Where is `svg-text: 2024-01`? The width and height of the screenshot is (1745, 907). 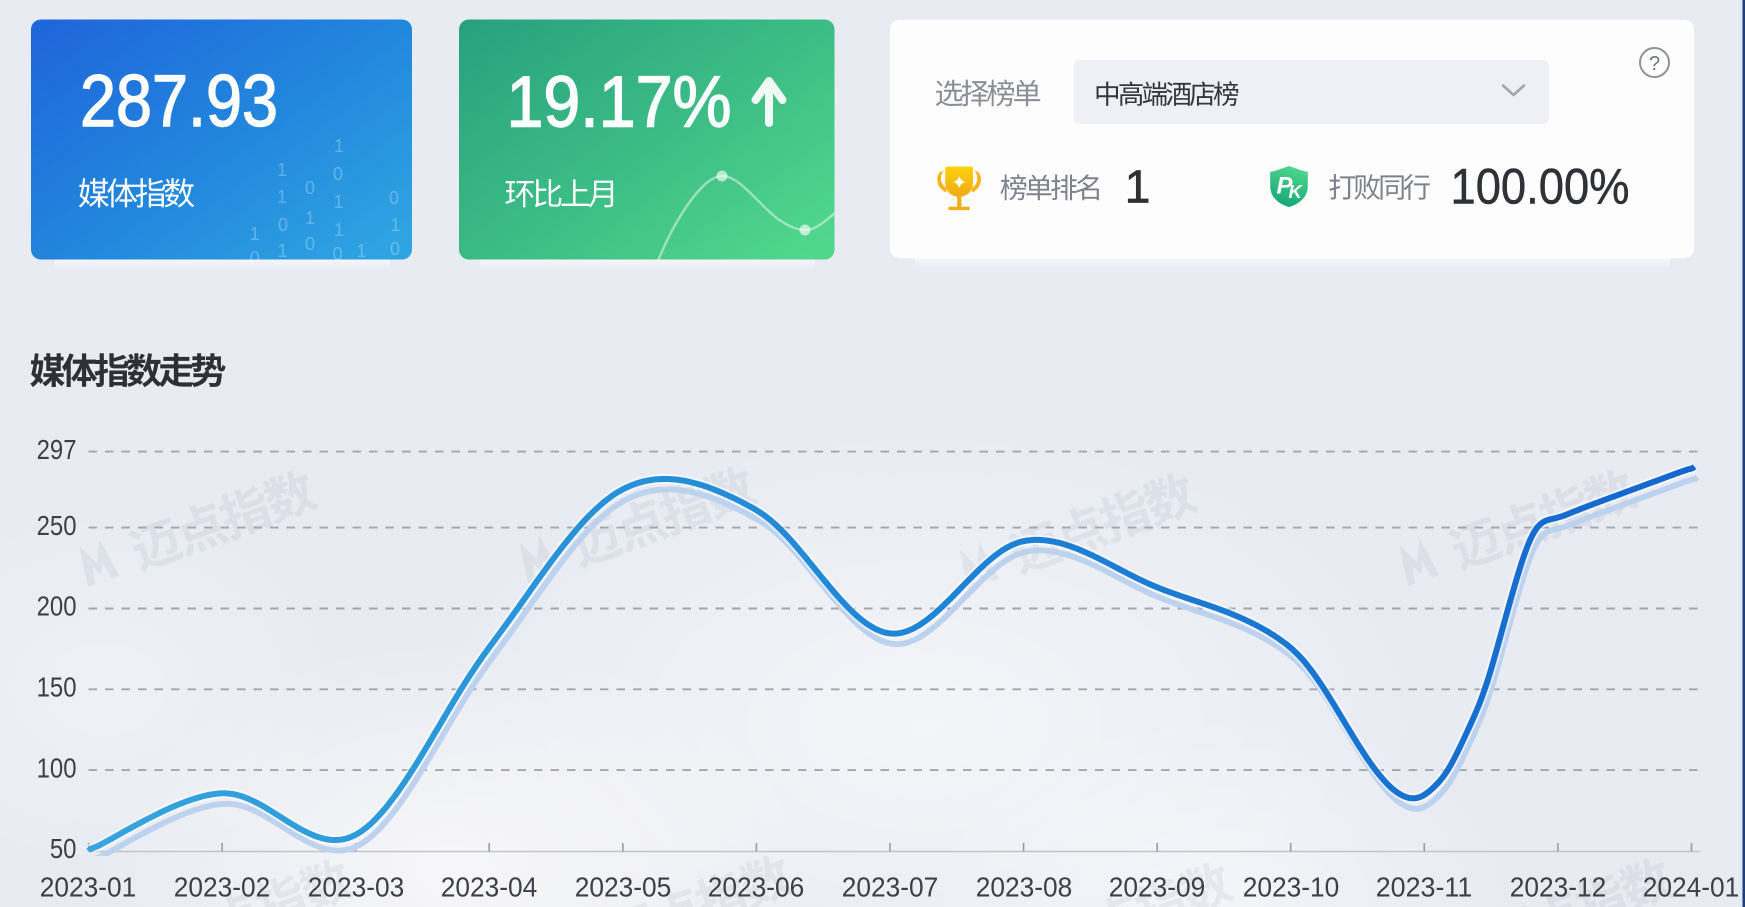 svg-text: 2024-01 is located at coordinates (1691, 887).